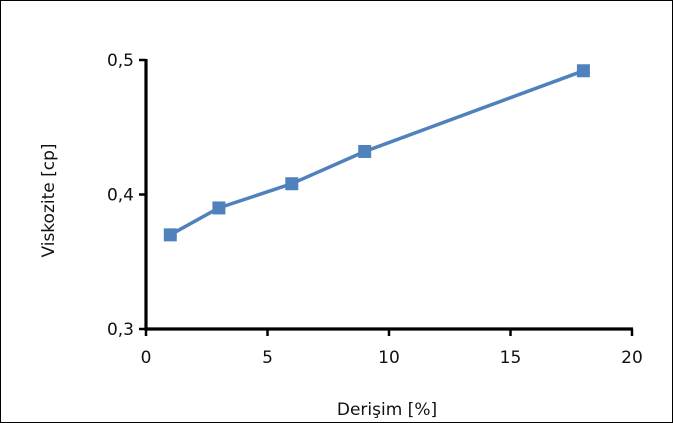 Image resolution: width=673 pixels, height=423 pixels. I want to click on x-tick-label: 0, so click(146, 358).